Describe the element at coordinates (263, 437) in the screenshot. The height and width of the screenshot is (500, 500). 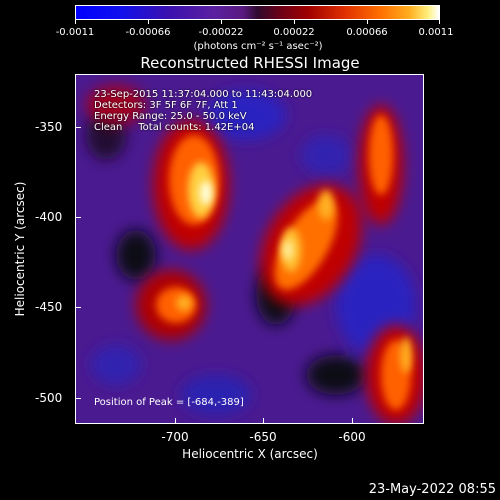
I see `x-tick-label: -650` at that location.